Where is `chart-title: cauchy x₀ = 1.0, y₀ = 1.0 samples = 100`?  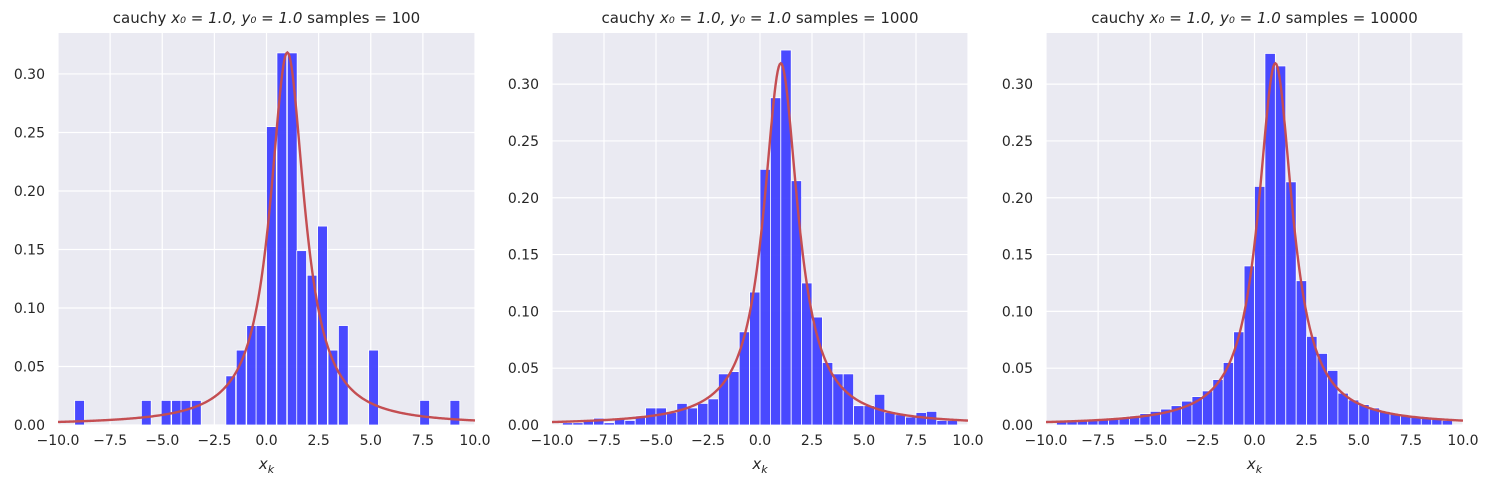
chart-title: cauchy x₀ = 1.0, y₀ = 1.0 samples = 100 is located at coordinates (266, 18).